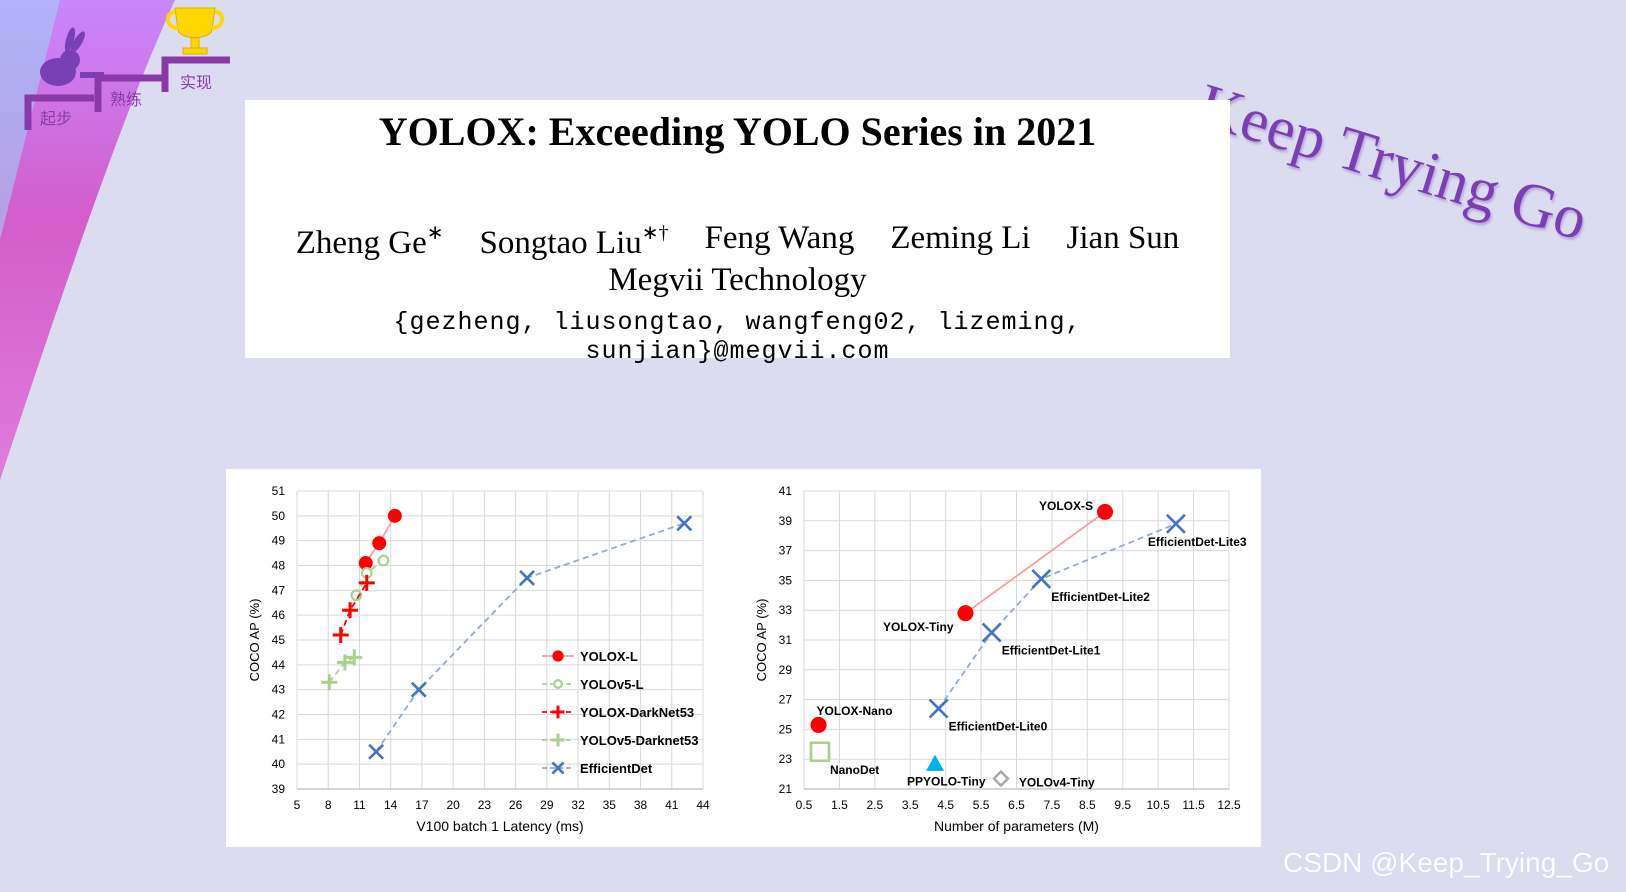 This screenshot has width=1626, height=892. What do you see at coordinates (279, 566) in the screenshot?
I see `y-tick-label: 48` at bounding box center [279, 566].